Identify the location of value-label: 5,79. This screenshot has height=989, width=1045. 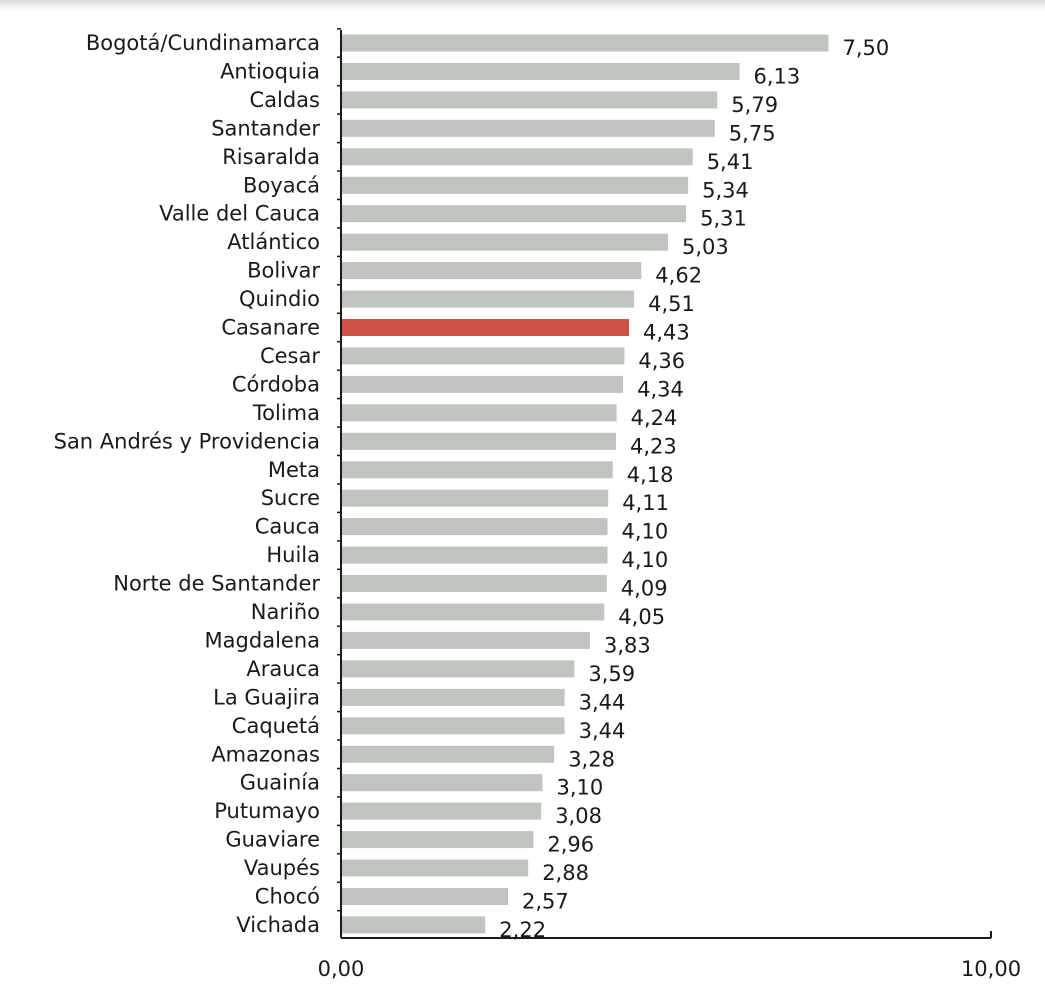
(754, 105).